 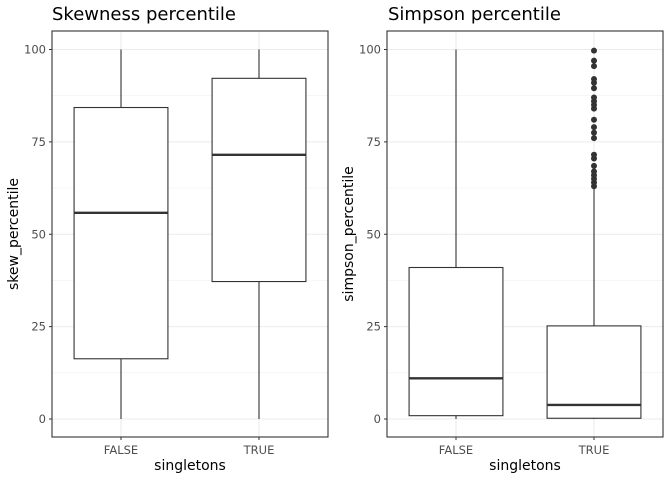 I want to click on chart-title: Skewness percentile, so click(x=144, y=14).